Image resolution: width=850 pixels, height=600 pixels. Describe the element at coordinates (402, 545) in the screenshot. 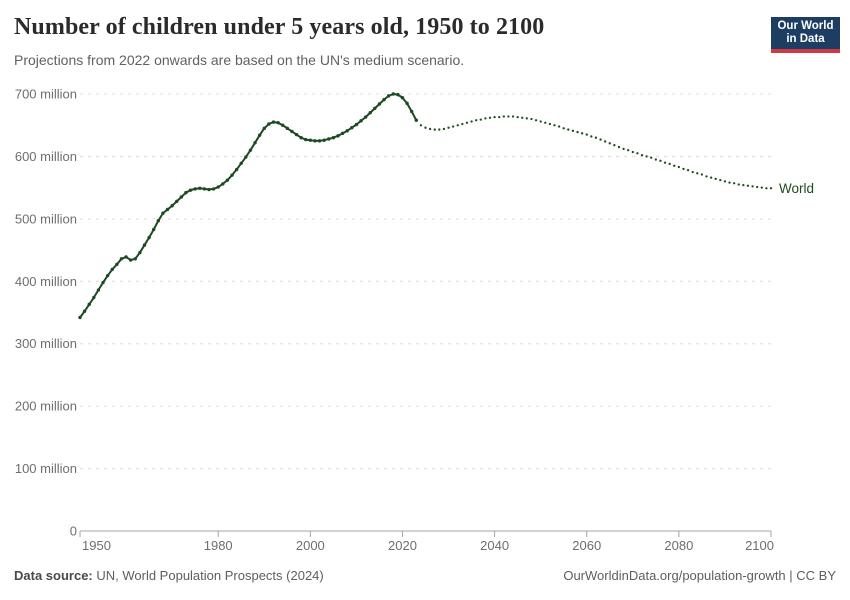

I see `x-axis-tick-label: 2020` at that location.